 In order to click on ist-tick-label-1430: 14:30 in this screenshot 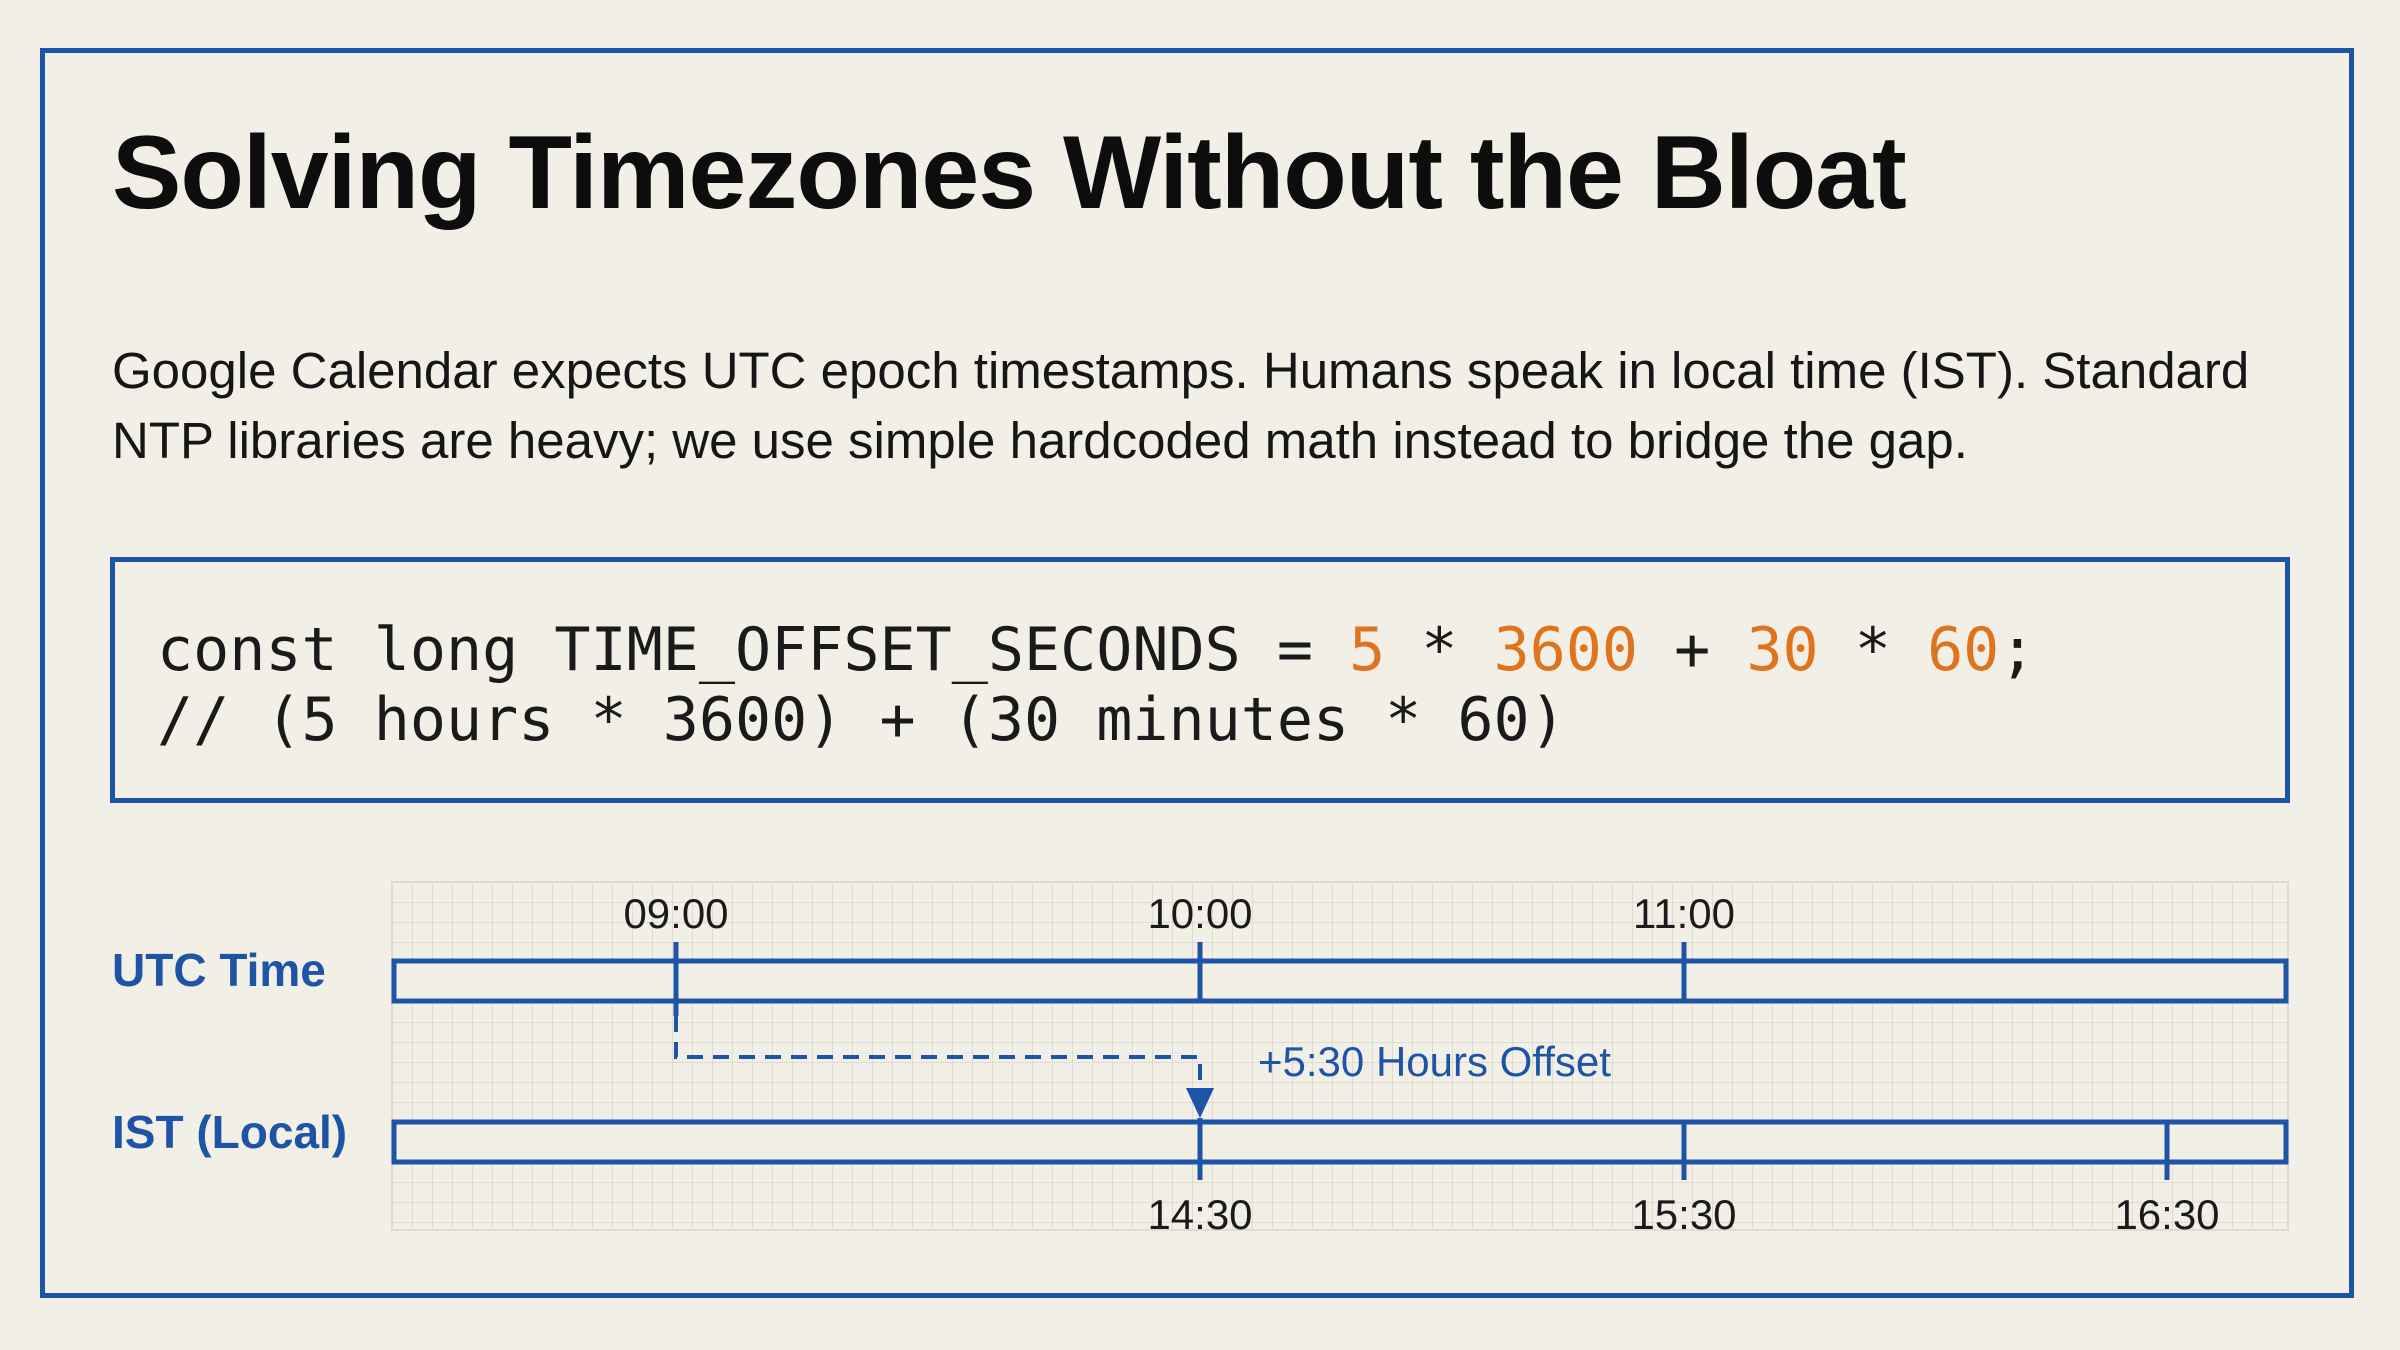, I will do `click(1199, 1214)`.